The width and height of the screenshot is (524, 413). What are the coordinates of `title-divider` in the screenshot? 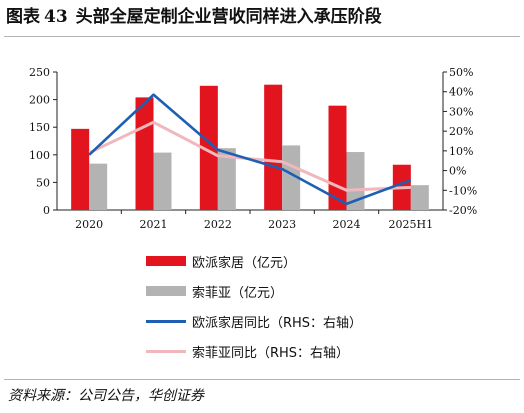 It's located at (262, 36).